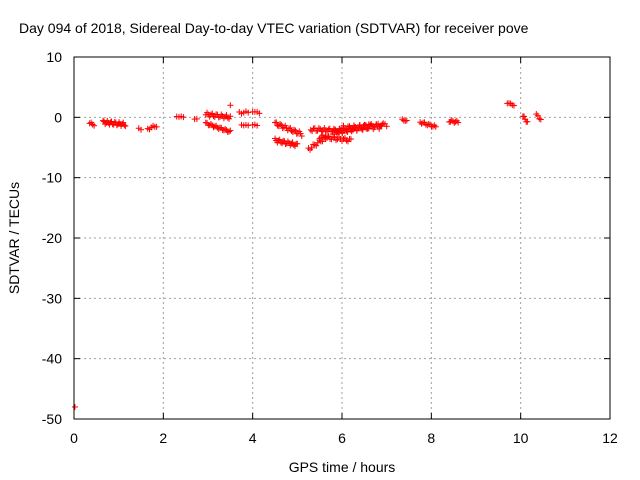 The image size is (640, 480). What do you see at coordinates (521, 438) in the screenshot?
I see `x-tick-label: 10` at bounding box center [521, 438].